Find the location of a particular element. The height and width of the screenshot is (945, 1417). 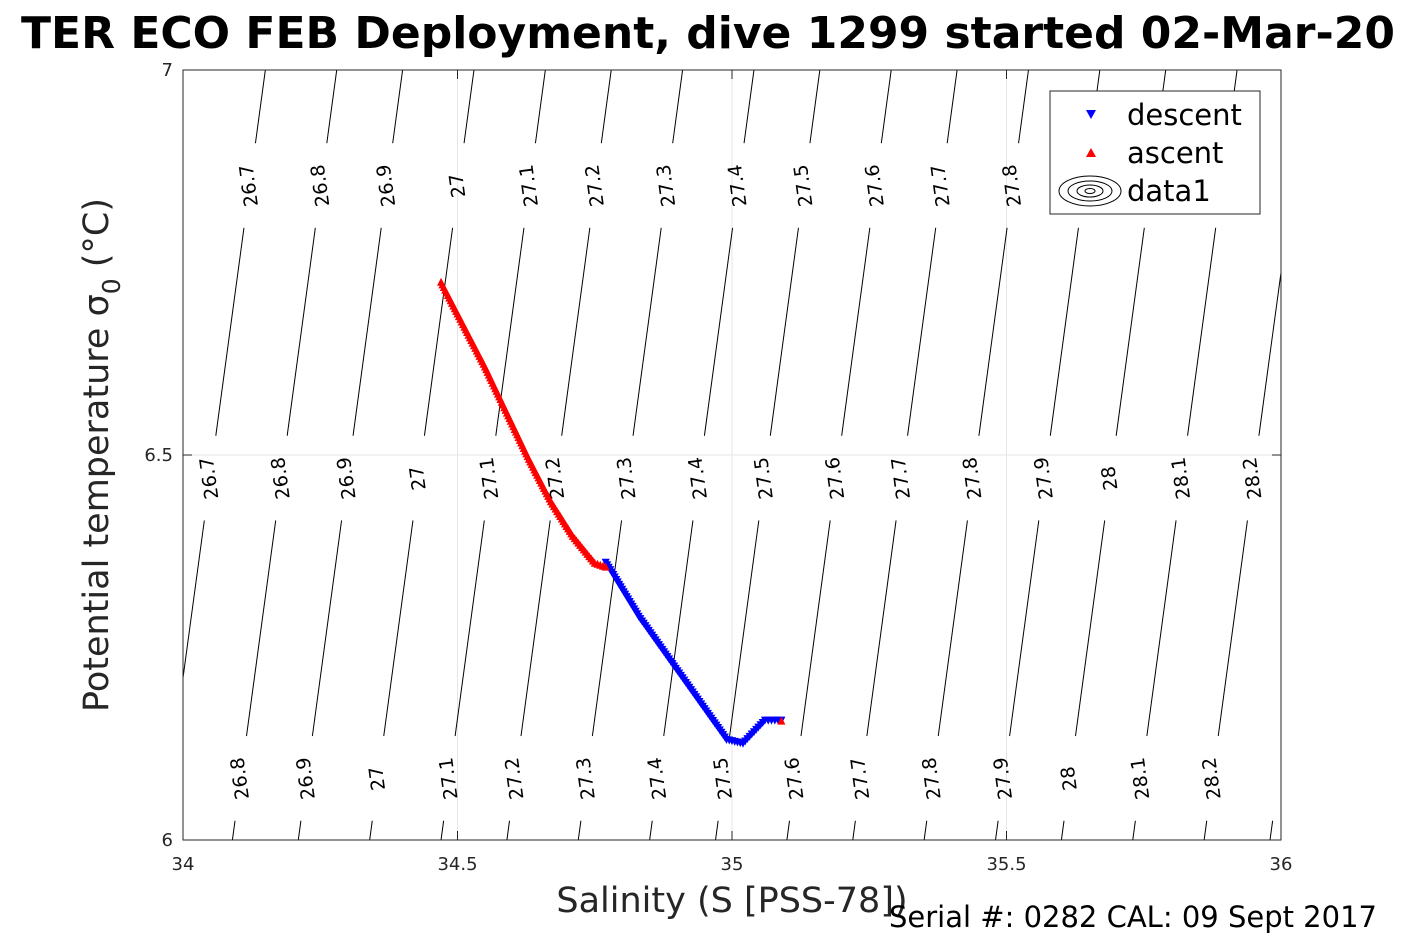

legend-descent-label: descent is located at coordinates (1184, 115).